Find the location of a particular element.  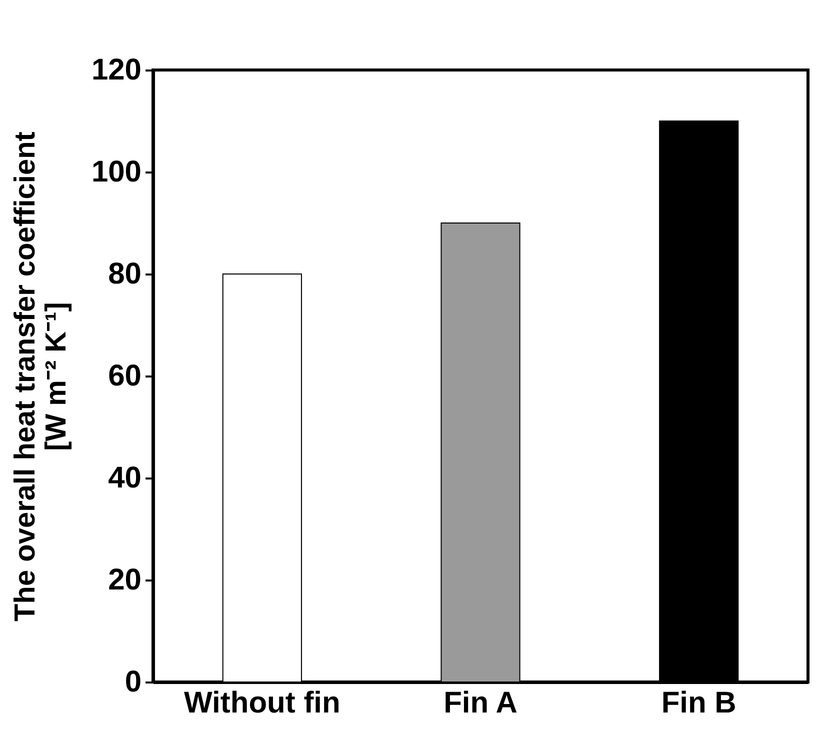

y-tick-label: 0 is located at coordinates (133, 682).